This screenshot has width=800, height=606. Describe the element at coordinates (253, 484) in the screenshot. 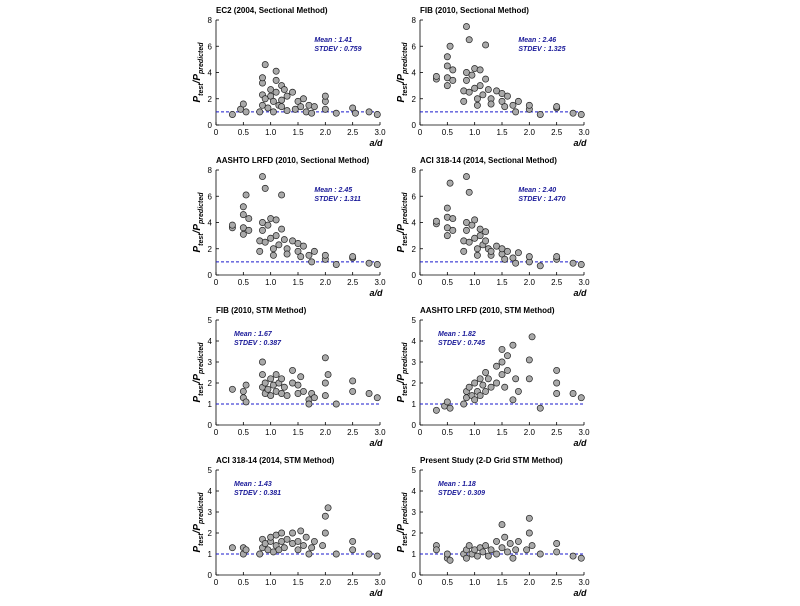

I see `mean-annotation: Mean : 1.43` at that location.